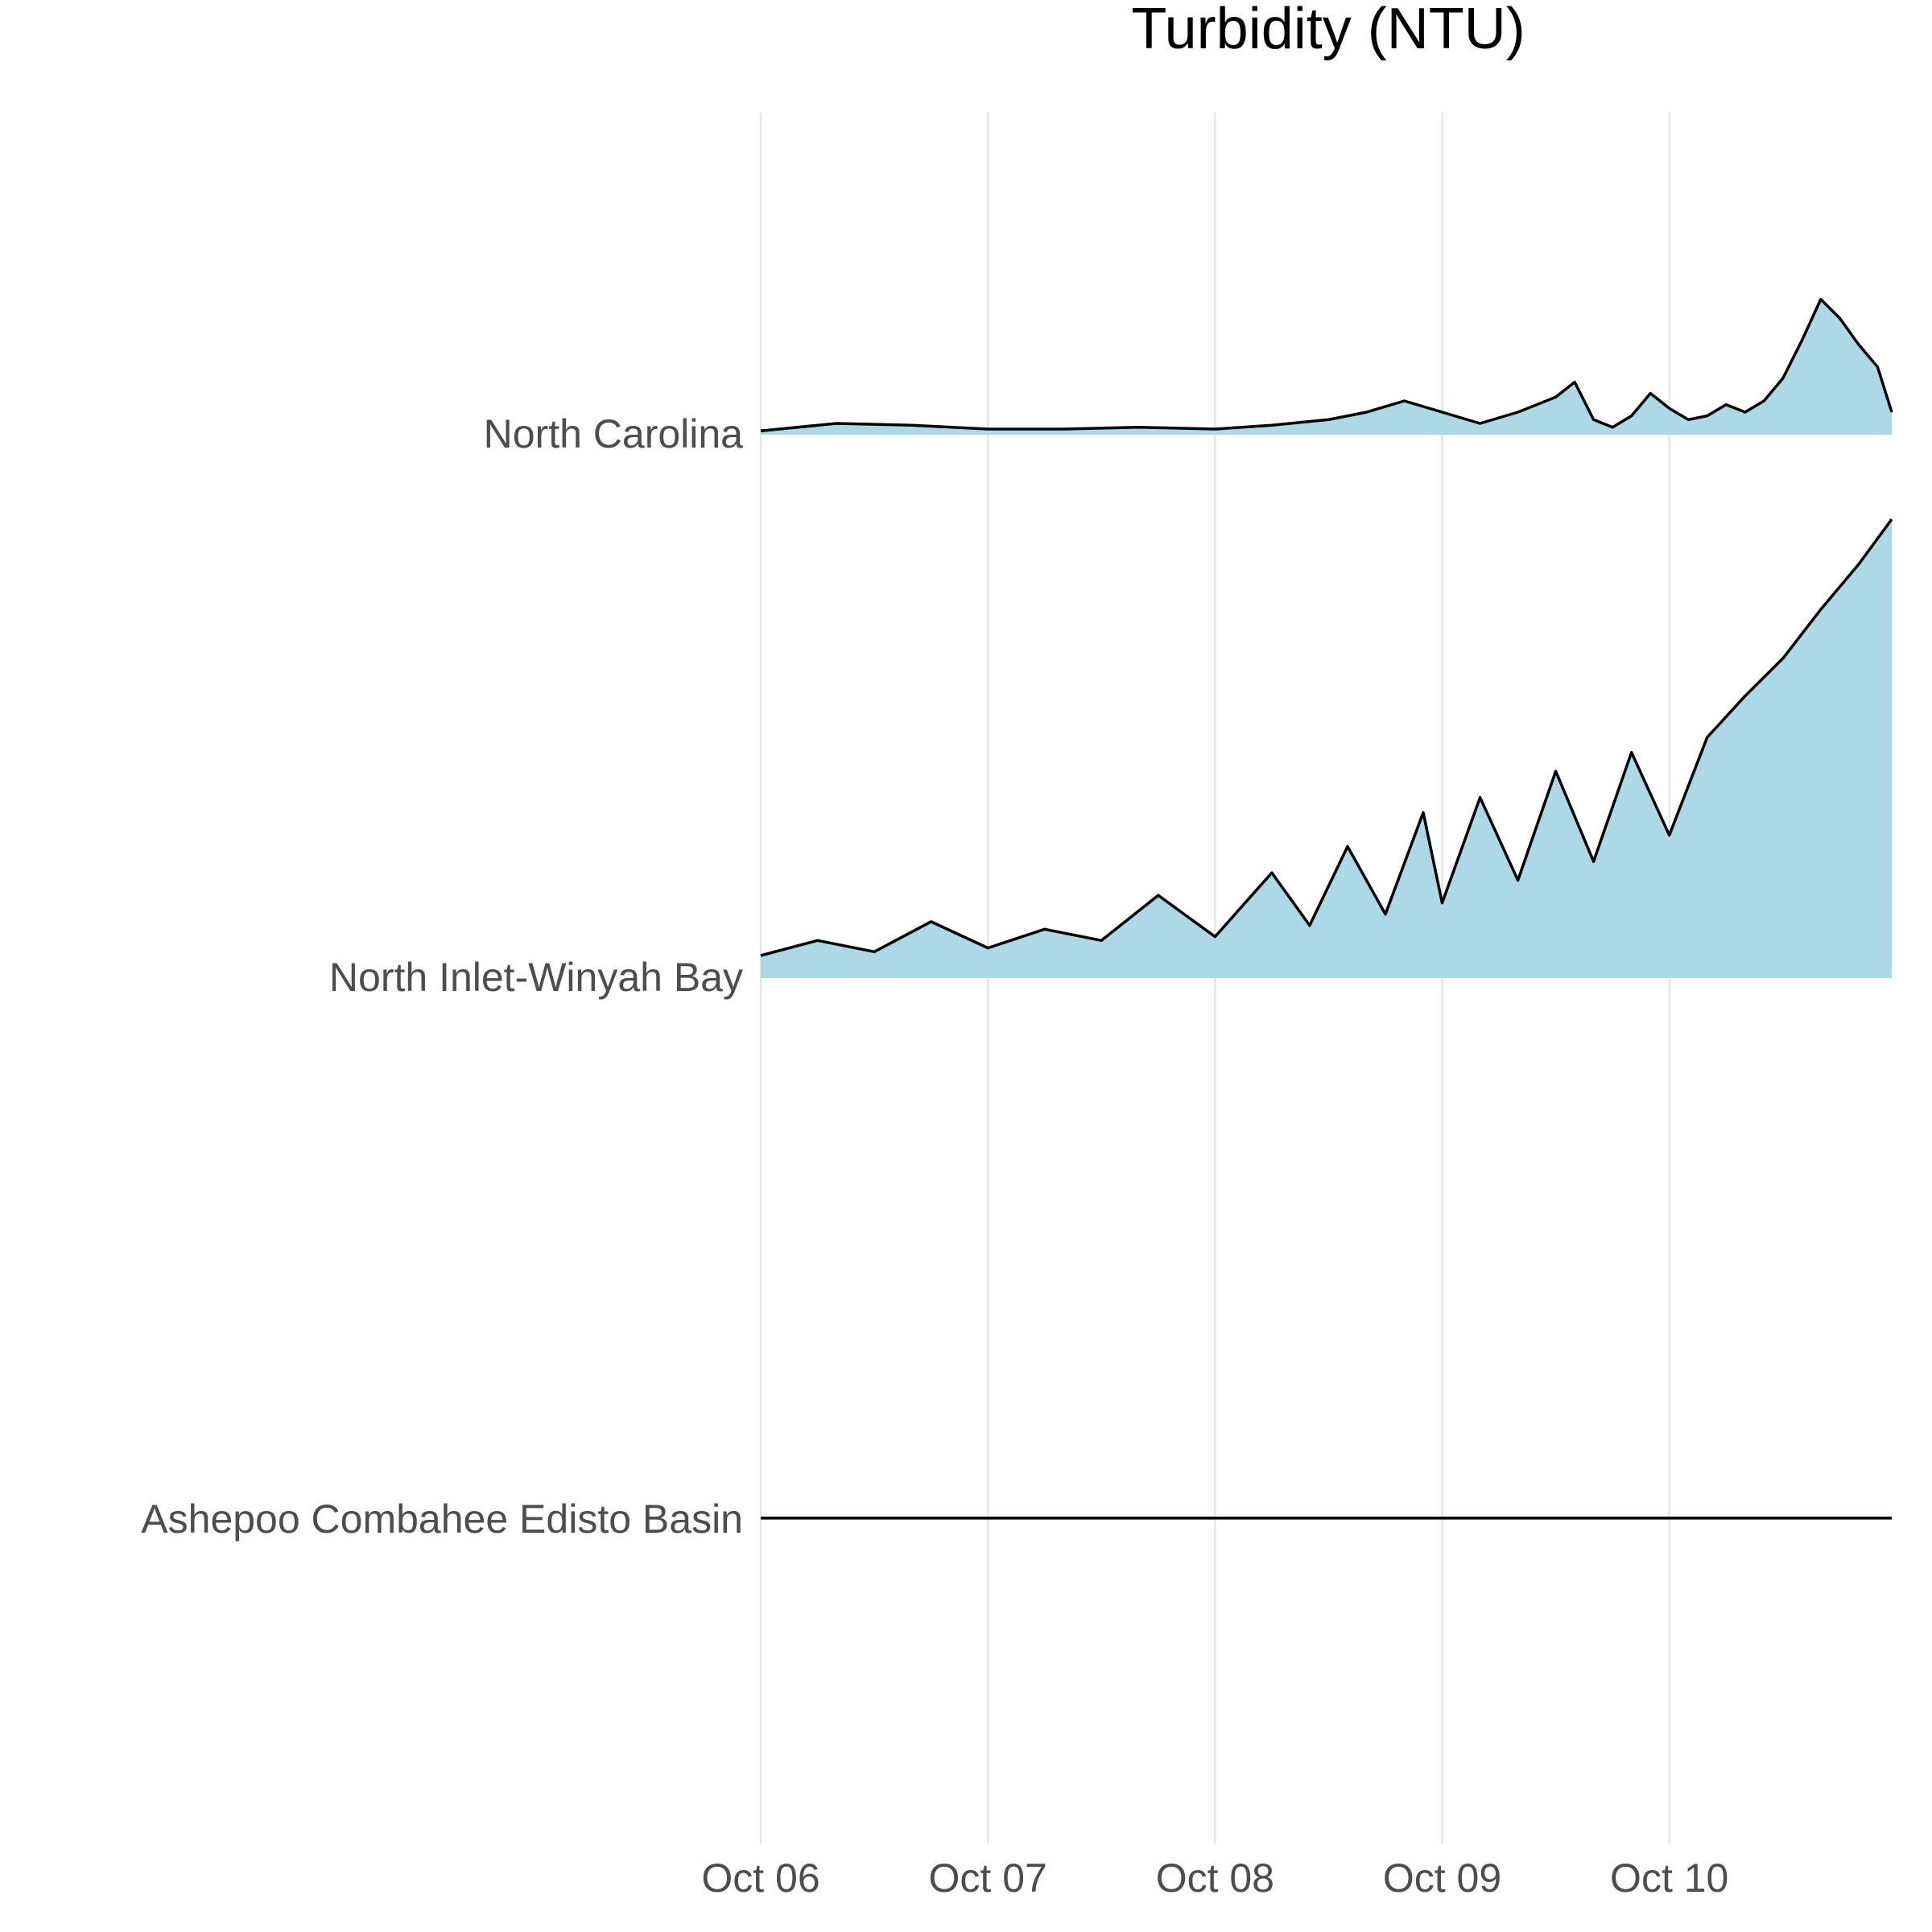 This screenshot has height=1932, width=1932. Describe the element at coordinates (1442, 1878) in the screenshot. I see `x-tick-label-oct-09: Oct 09` at that location.